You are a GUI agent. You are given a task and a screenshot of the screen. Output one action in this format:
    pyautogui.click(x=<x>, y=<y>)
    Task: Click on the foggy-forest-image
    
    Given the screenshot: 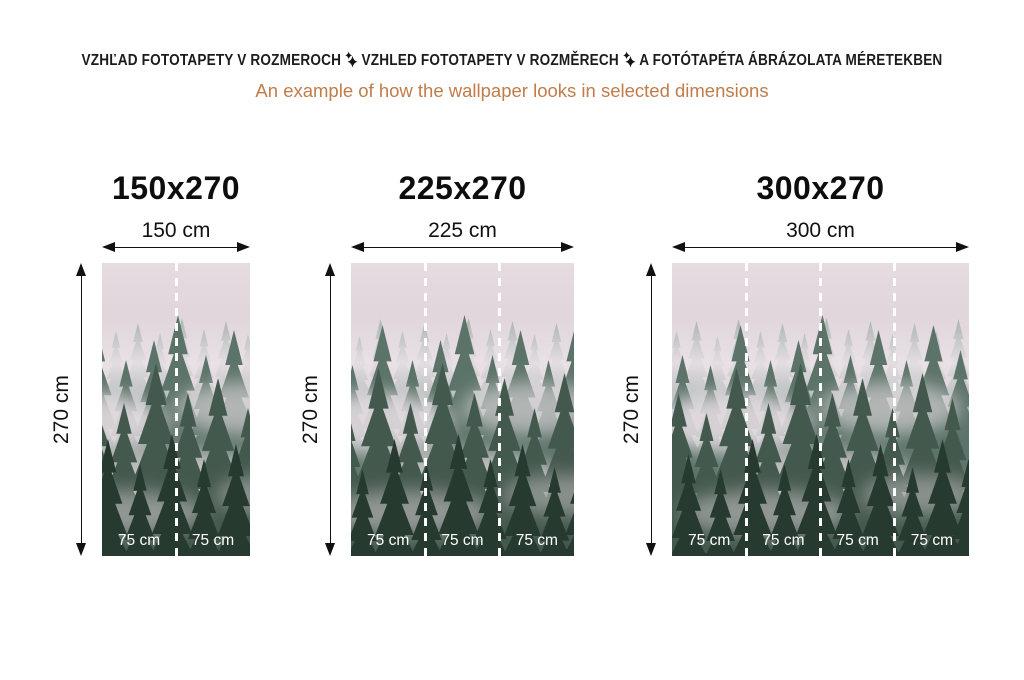 What is the action you would take?
    pyautogui.click(x=462, y=409)
    